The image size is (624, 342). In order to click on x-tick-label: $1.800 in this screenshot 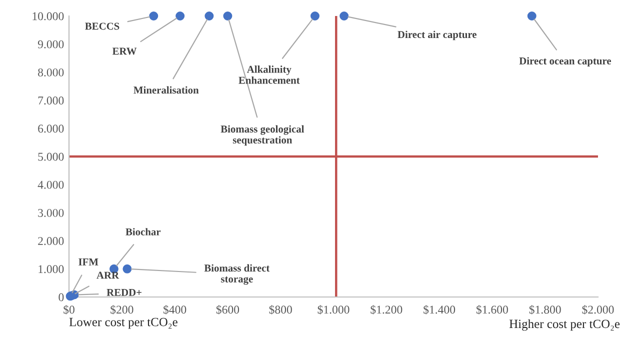, I will do `click(545, 309)`.